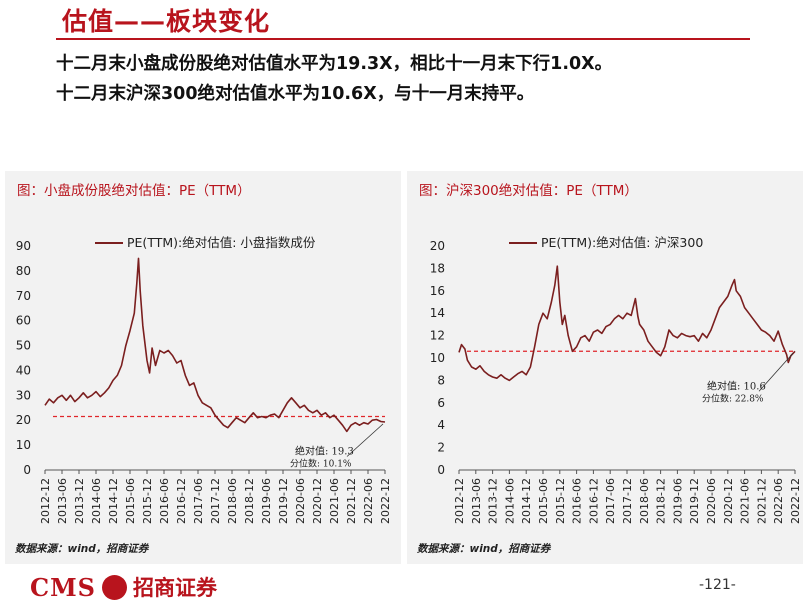  Describe the element at coordinates (437, 268) in the screenshot. I see `y-tick-label-9: 18` at that location.